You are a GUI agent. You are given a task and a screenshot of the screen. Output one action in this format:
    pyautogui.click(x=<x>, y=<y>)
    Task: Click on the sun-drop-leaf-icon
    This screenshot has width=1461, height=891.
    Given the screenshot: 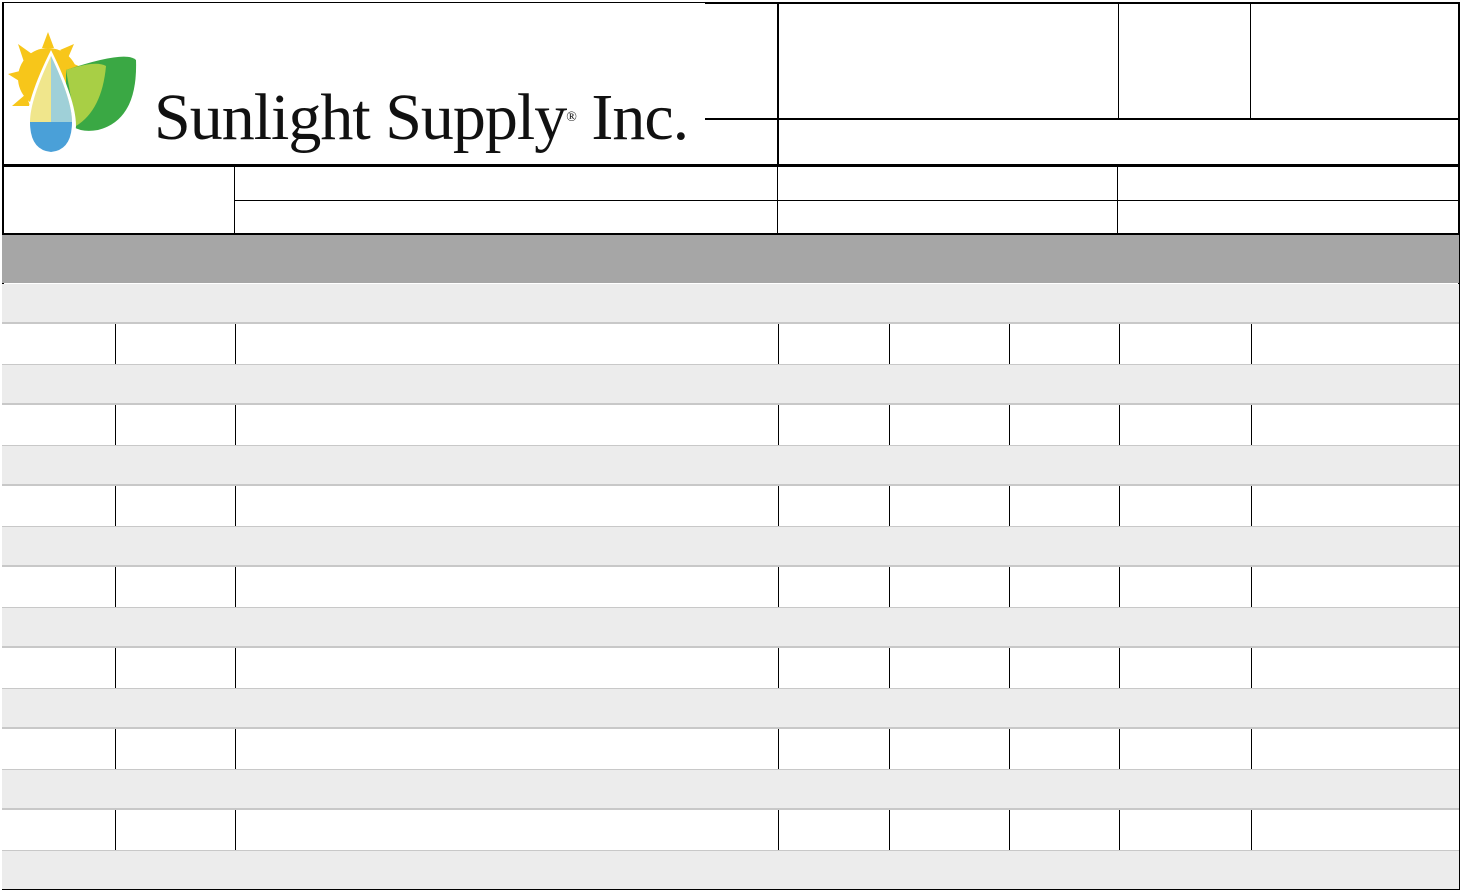 What is the action you would take?
    pyautogui.click(x=72, y=94)
    